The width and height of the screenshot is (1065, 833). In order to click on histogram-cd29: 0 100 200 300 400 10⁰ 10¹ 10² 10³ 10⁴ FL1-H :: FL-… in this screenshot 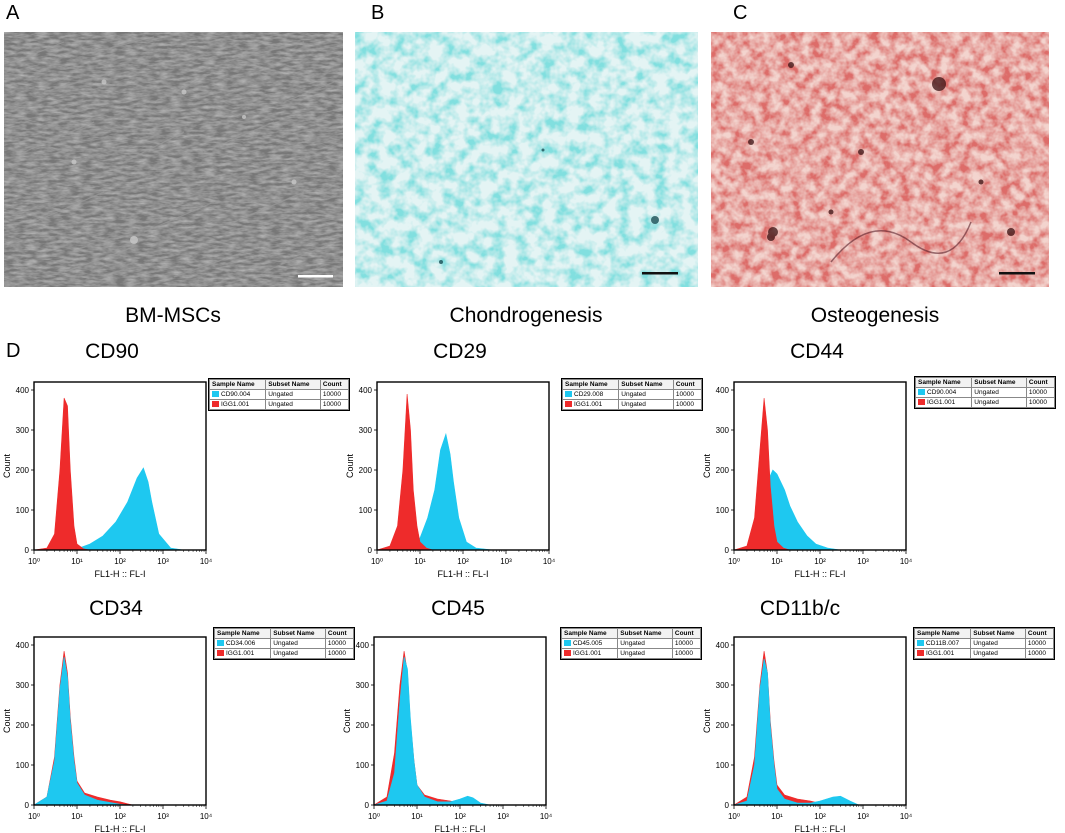, I will do `click(449, 478)`.